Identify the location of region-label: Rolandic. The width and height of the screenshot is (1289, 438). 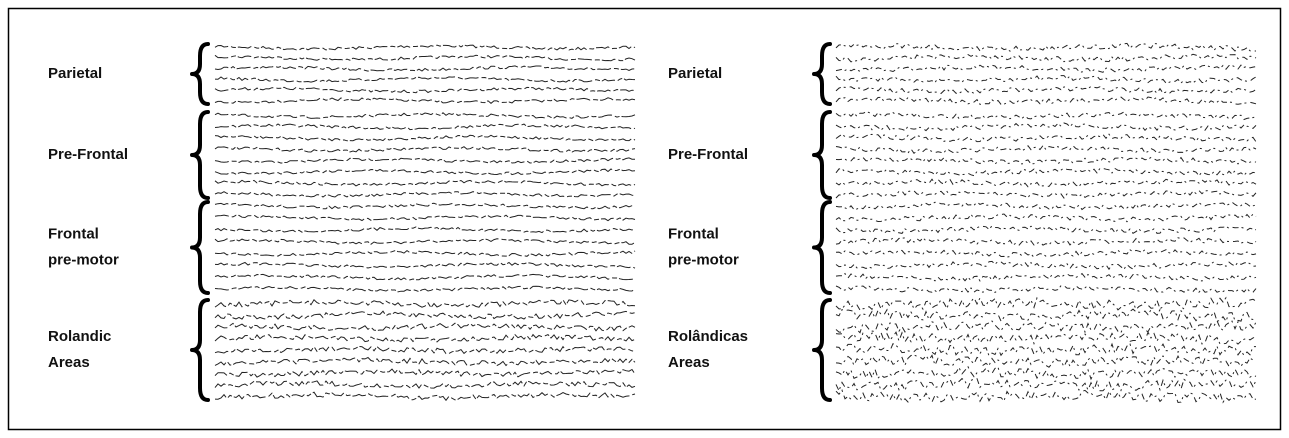
(79, 336).